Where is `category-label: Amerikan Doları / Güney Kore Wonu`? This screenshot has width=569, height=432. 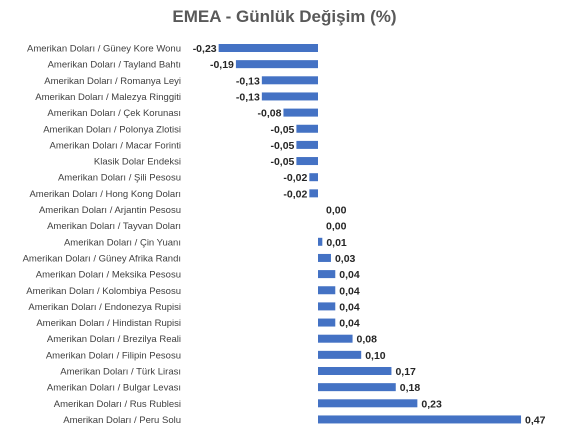
category-label: Amerikan Doları / Güney Kore Wonu is located at coordinates (104, 49).